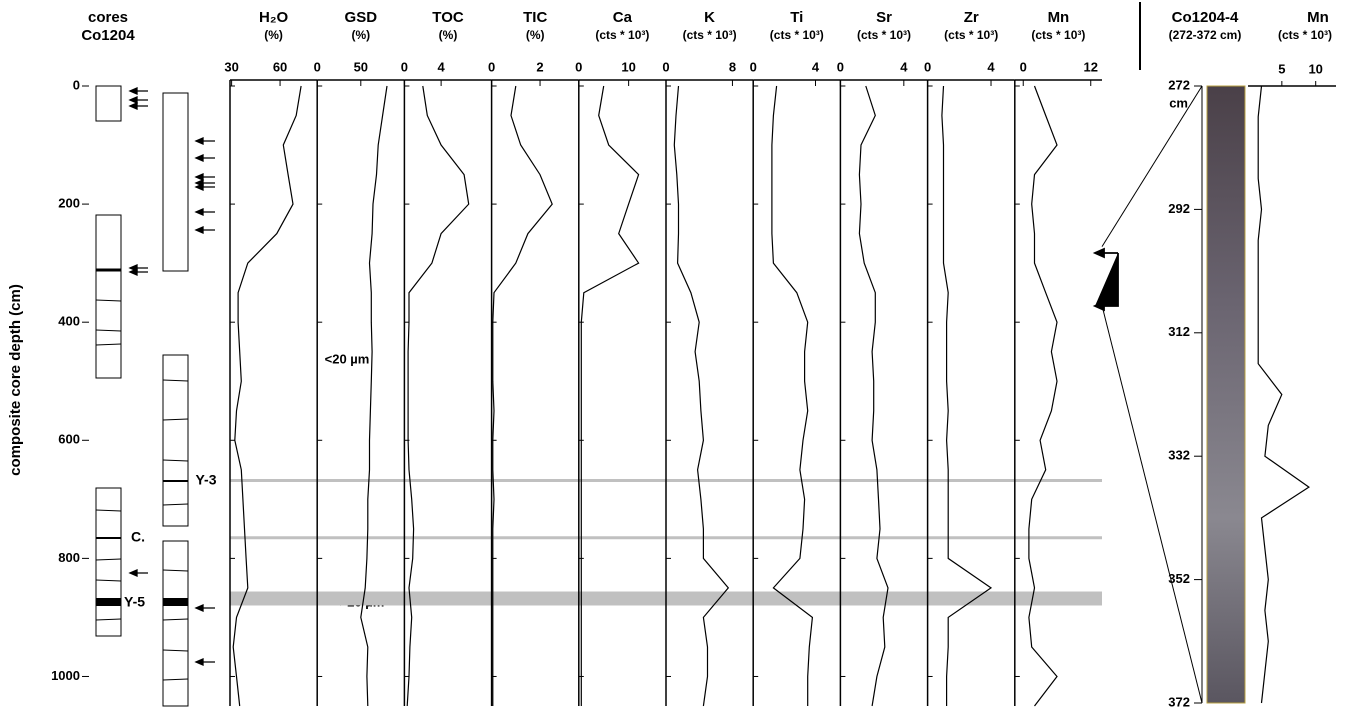 Image resolution: width=1347 pixels, height=709 pixels. I want to click on cores-subtitle: Co1204, so click(108, 35).